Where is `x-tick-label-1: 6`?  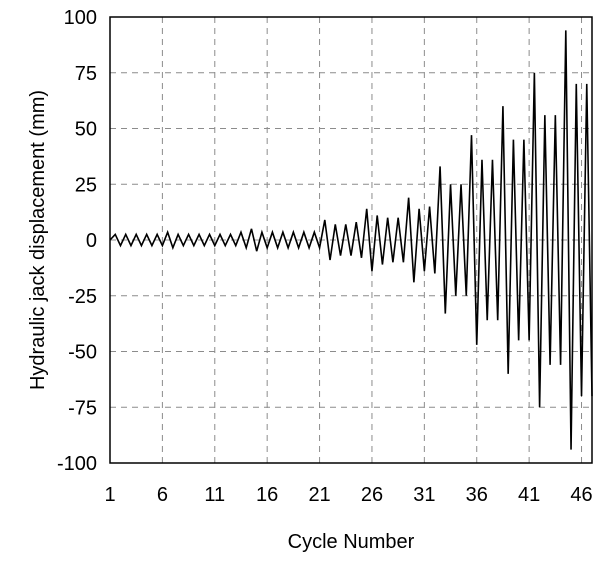
x-tick-label-1: 6 is located at coordinates (162, 495).